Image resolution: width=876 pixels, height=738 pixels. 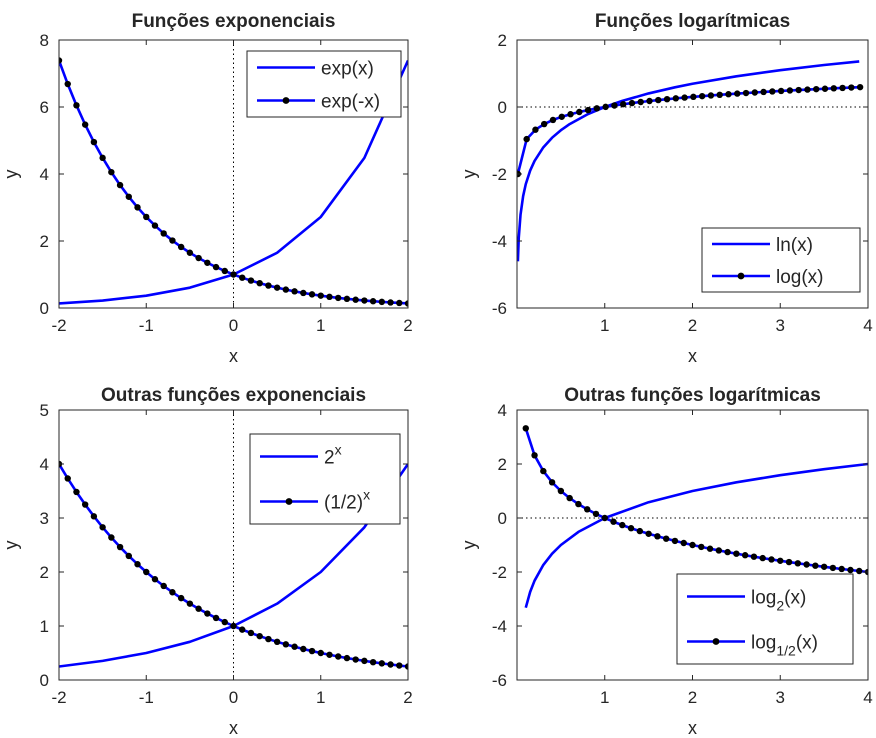 What do you see at coordinates (499, 572) in the screenshot?
I see `y-tick-label: -2` at bounding box center [499, 572].